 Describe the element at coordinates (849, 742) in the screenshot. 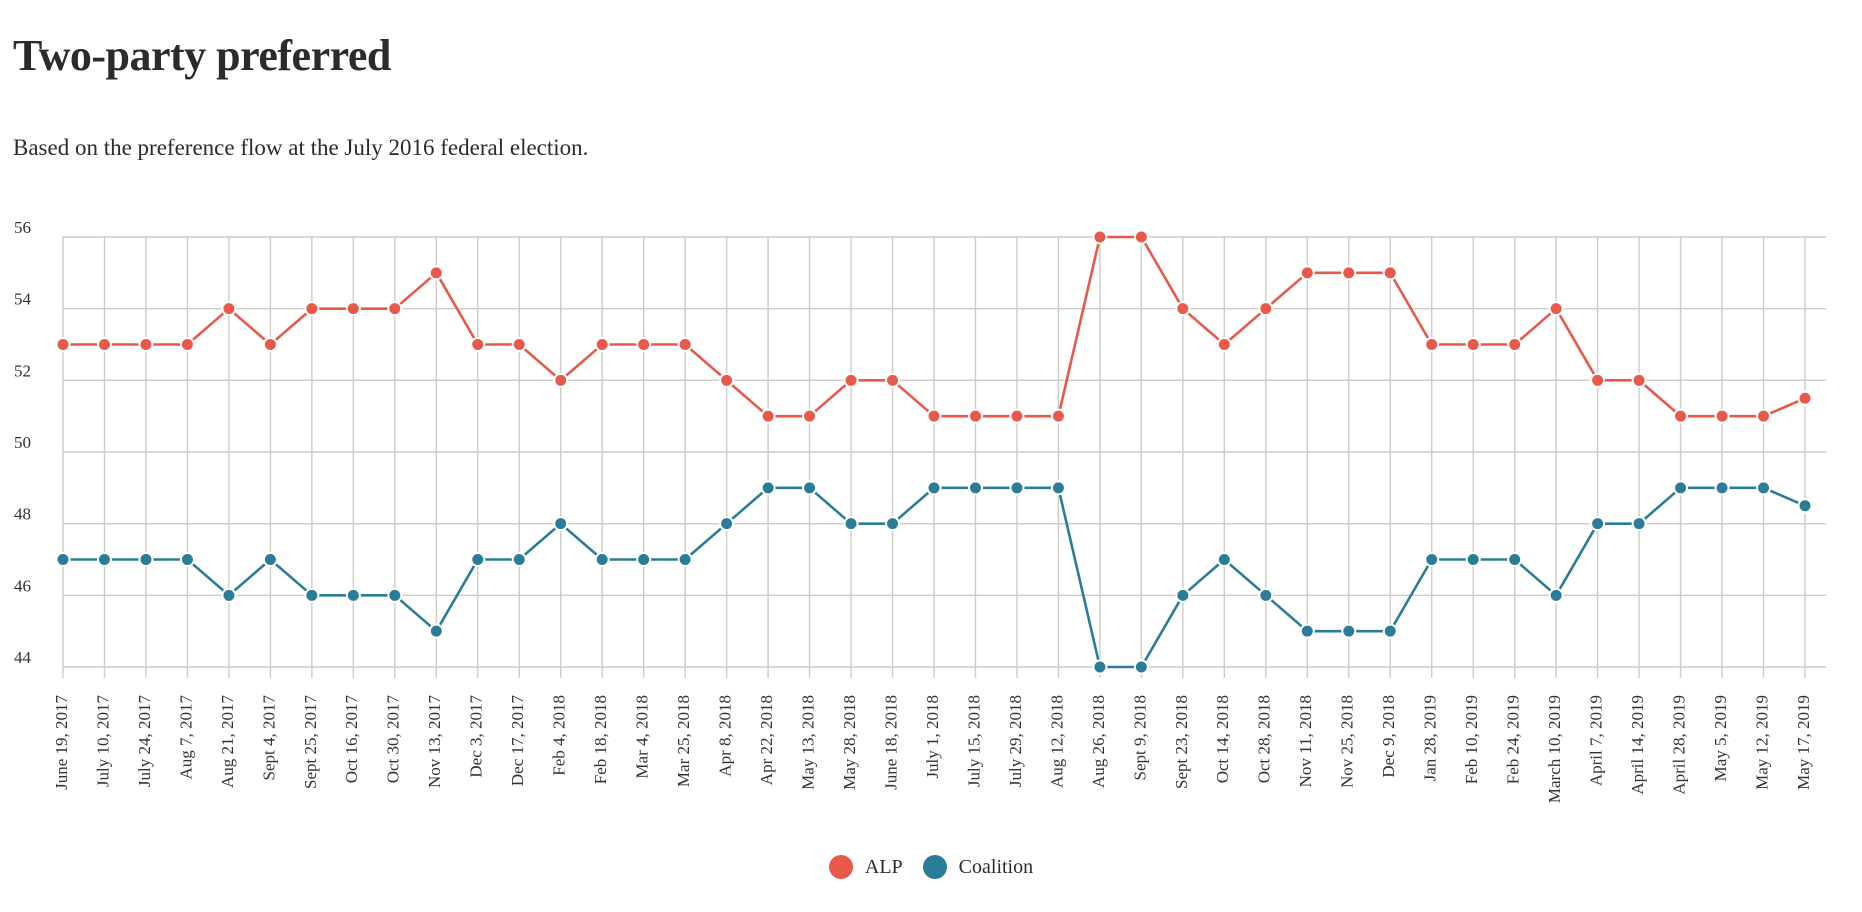

I see `x-tick-label: May 28, 2018` at that location.